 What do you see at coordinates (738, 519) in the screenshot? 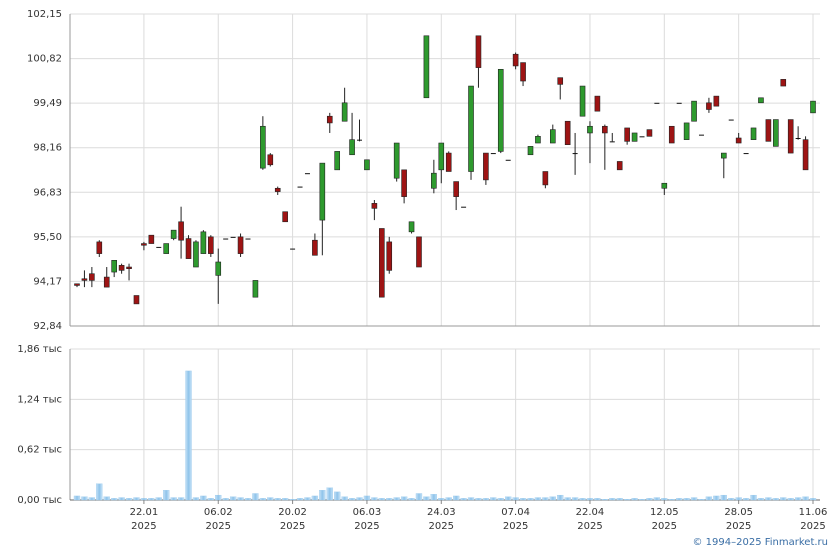
I see `x-tick-label: 28.05 2025` at bounding box center [738, 519].